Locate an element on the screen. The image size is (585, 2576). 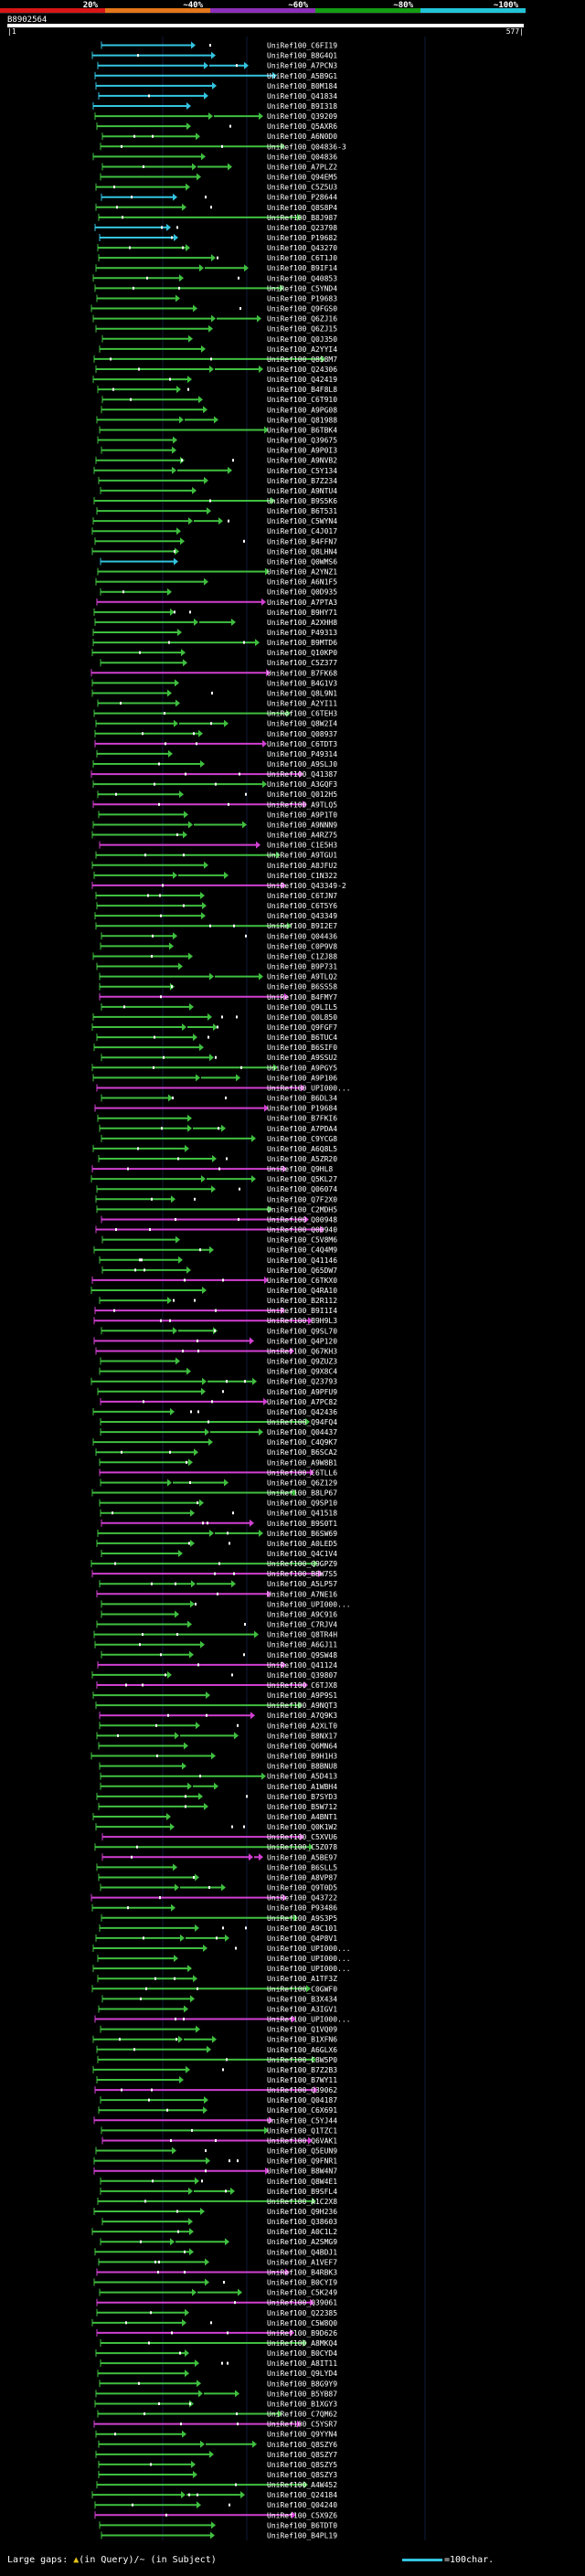
hit-label: UniRef100_B8J987 is located at coordinates (302, 218).